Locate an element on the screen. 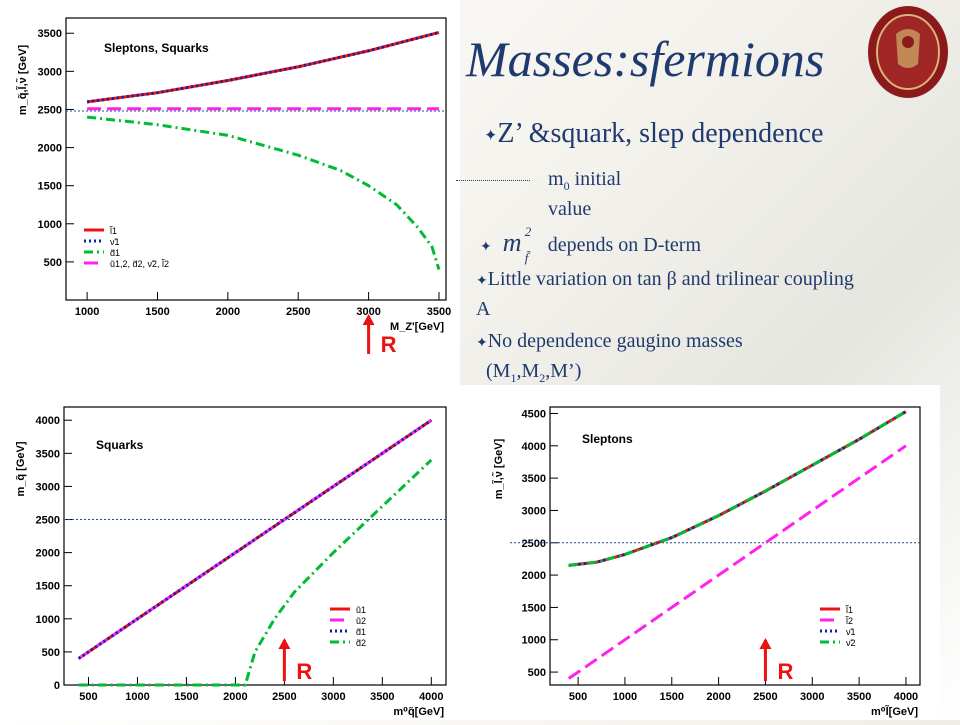 The width and height of the screenshot is (960, 725). chart-title: Sleptons, Squarks is located at coordinates (156, 48).